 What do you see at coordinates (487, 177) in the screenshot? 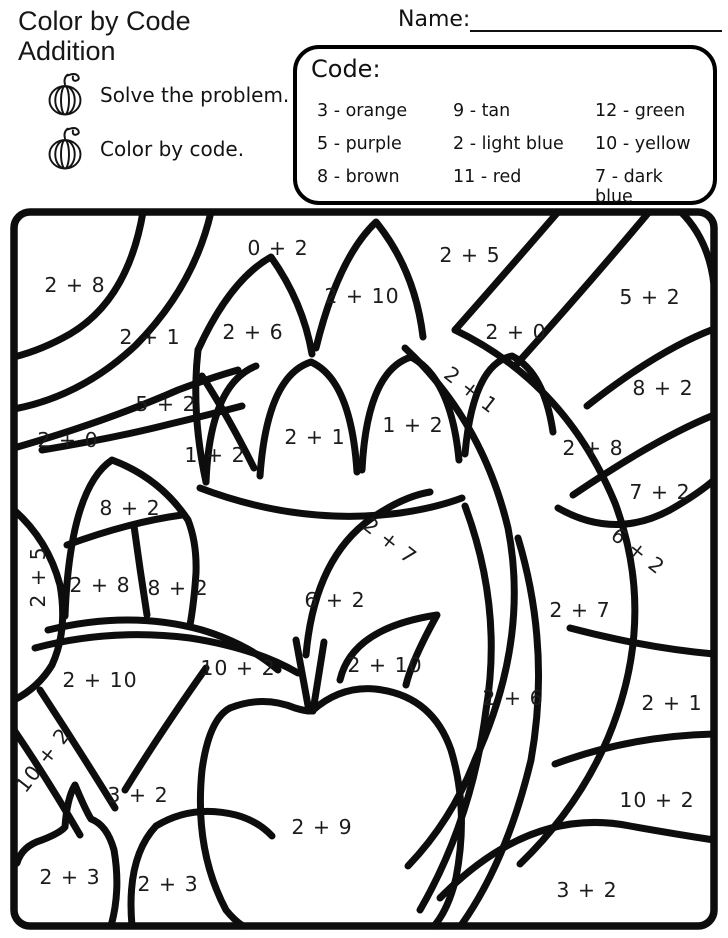
I see `code-entry: 11 - red` at bounding box center [487, 177].